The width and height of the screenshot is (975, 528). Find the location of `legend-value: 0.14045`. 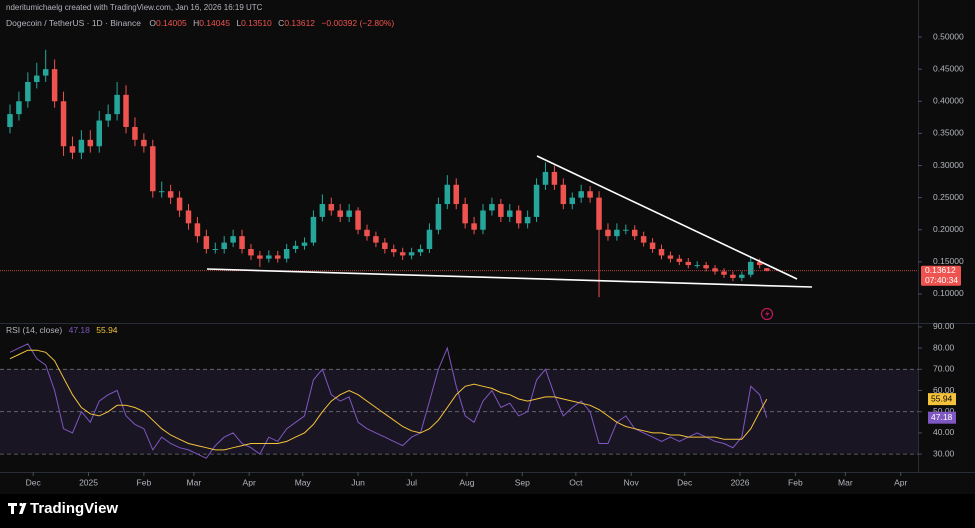

legend-value: 0.14045 is located at coordinates (214, 23).